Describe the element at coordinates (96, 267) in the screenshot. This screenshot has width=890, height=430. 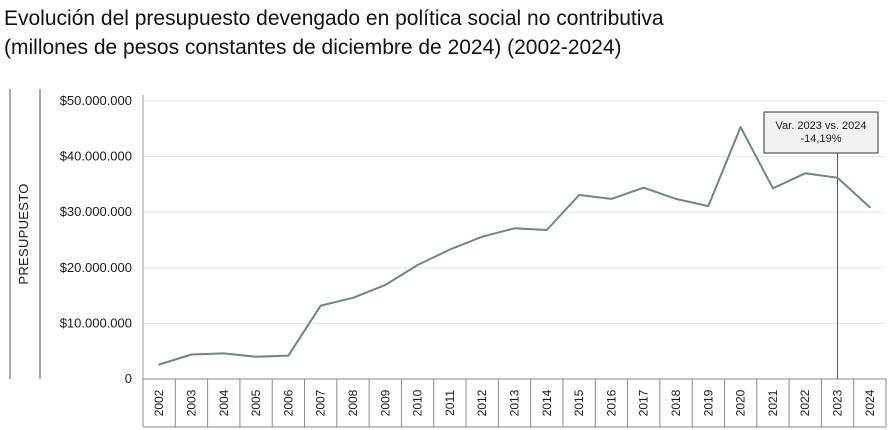
I see `y-tick-label: $20.000.000` at that location.